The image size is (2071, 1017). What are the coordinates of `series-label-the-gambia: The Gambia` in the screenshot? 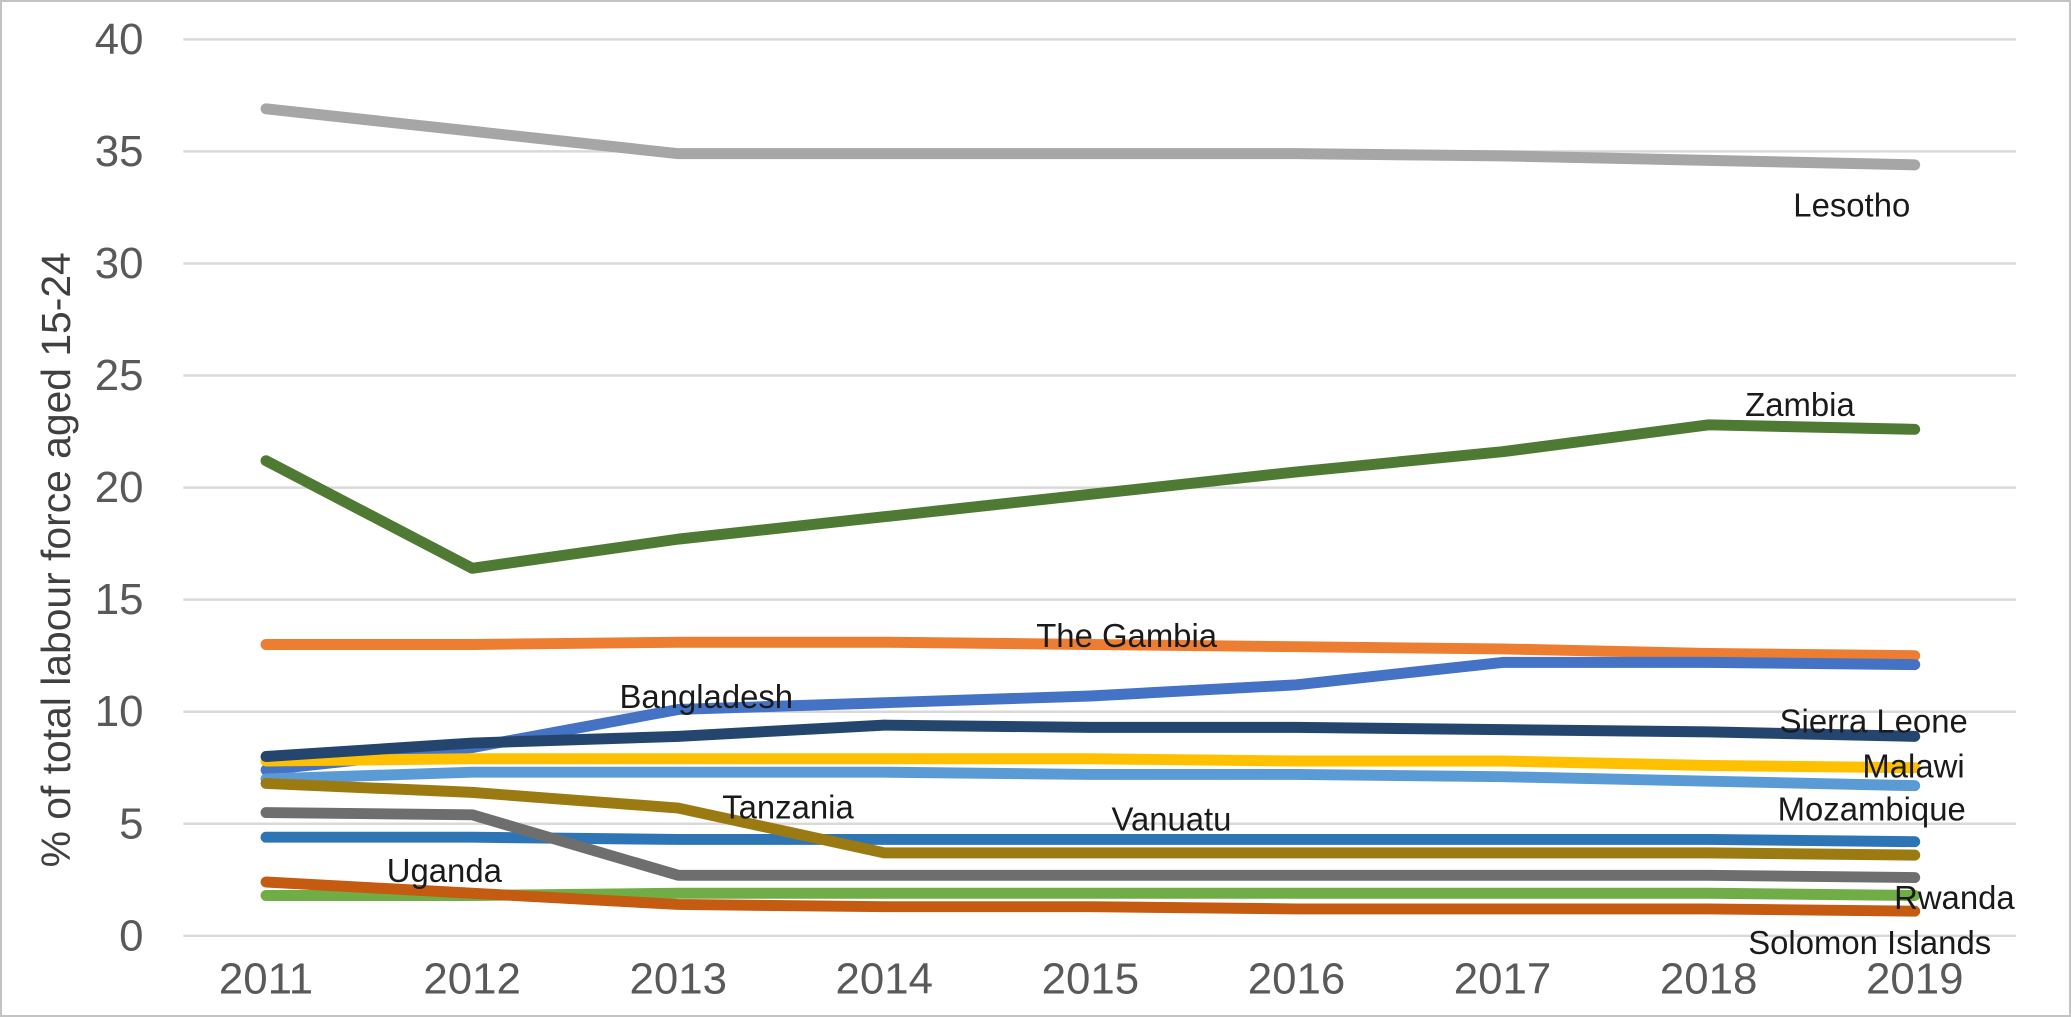 It's located at (1127, 635).